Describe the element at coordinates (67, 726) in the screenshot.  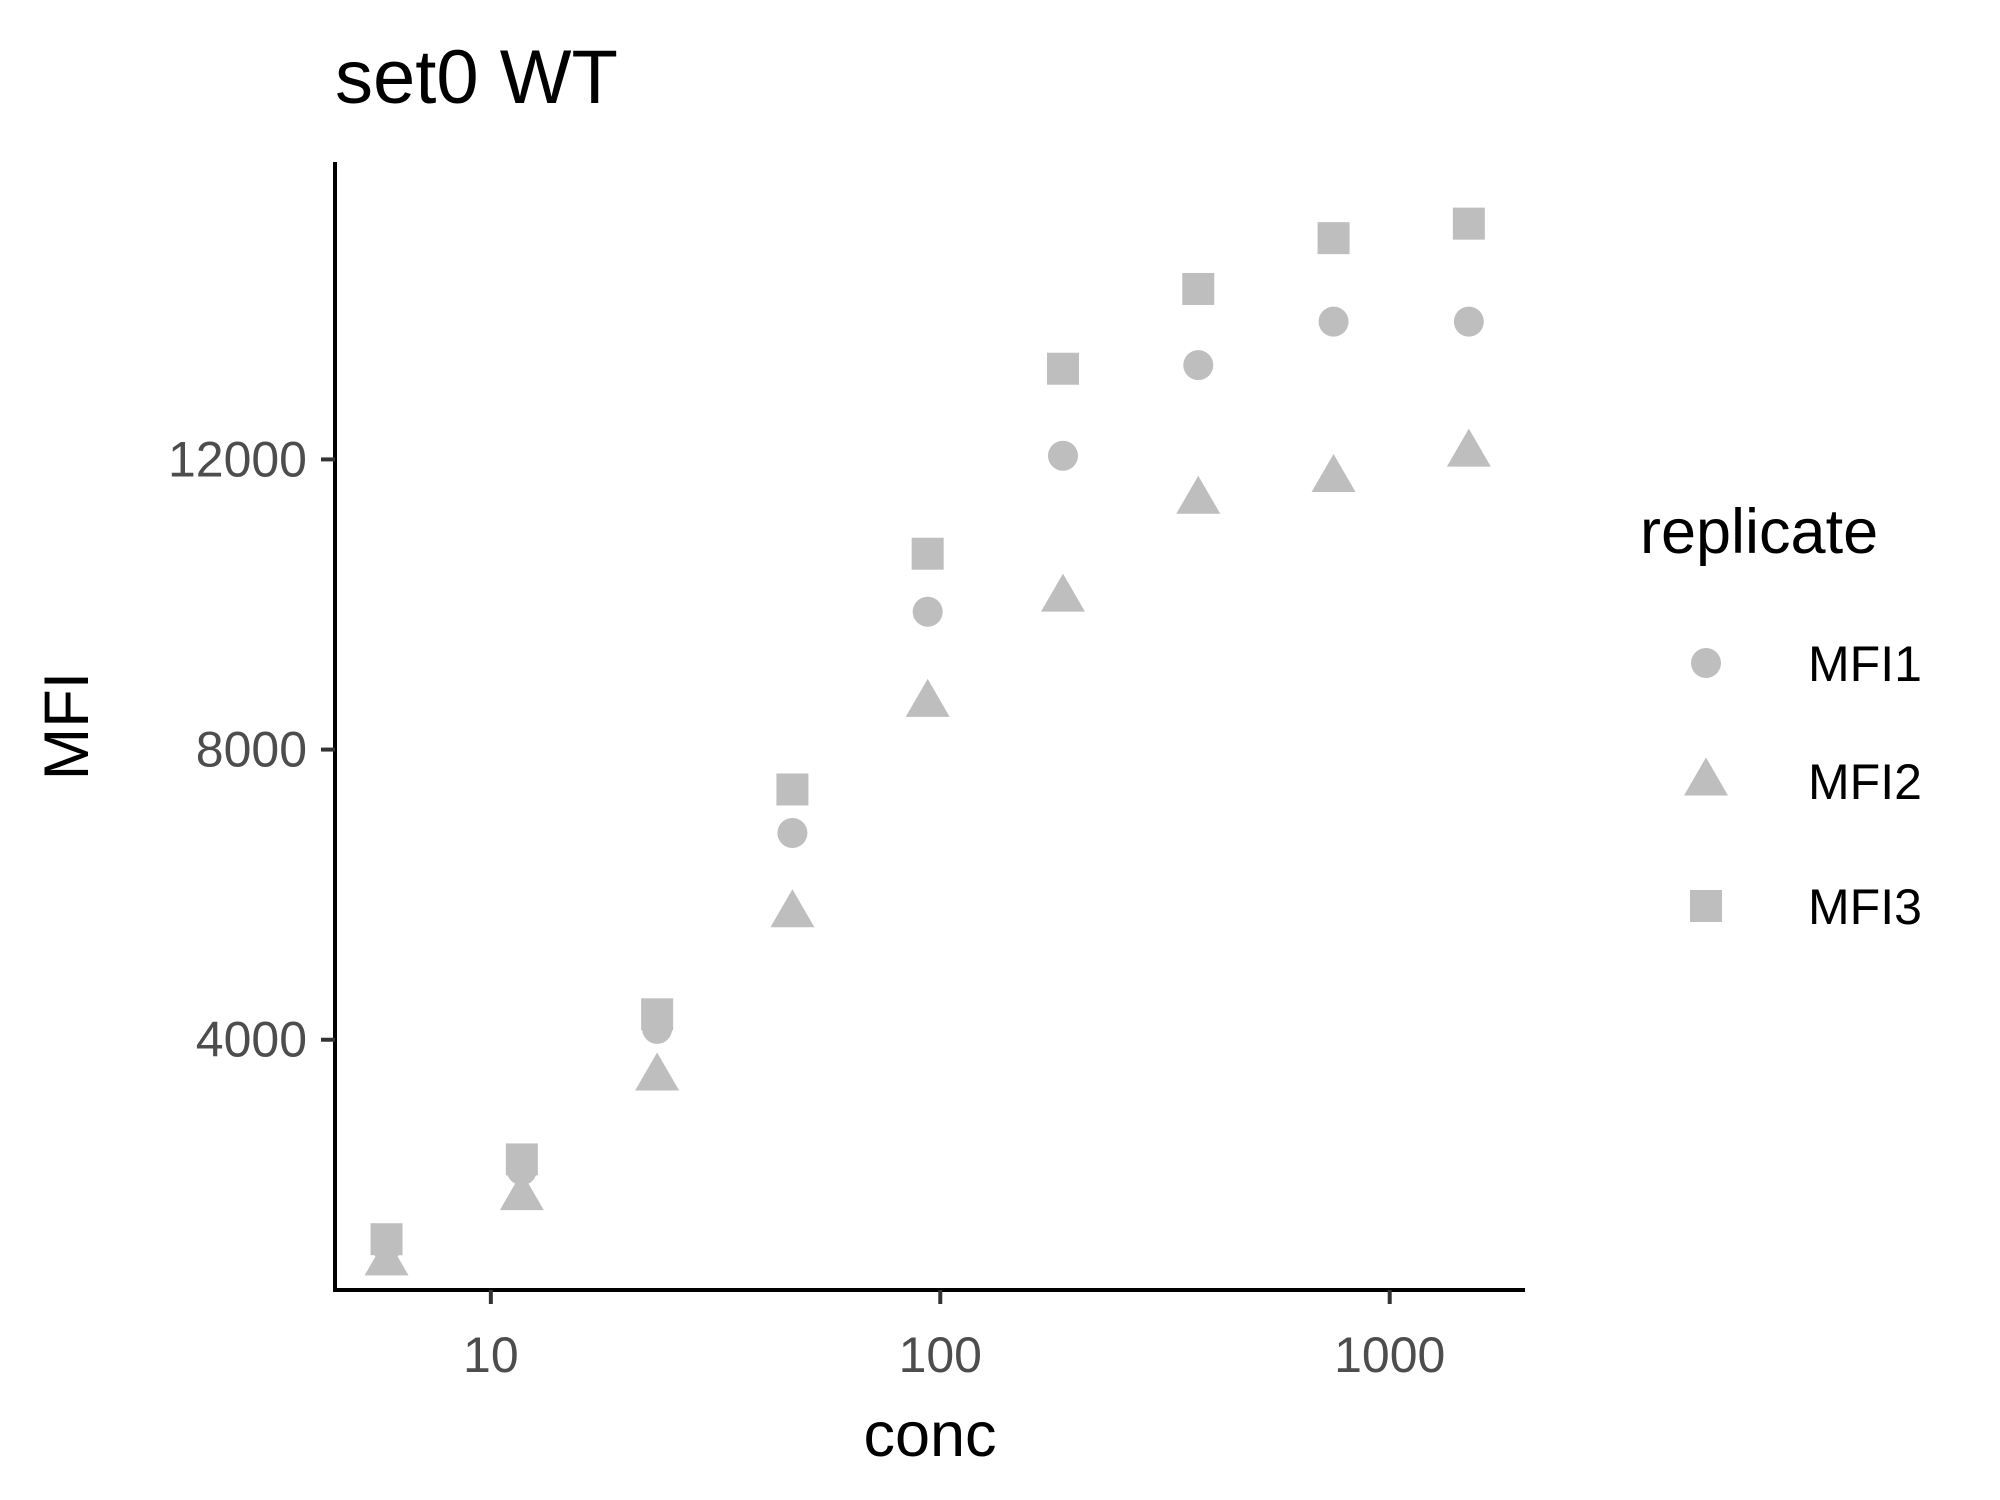
I see `y-axis-title: MFI` at that location.